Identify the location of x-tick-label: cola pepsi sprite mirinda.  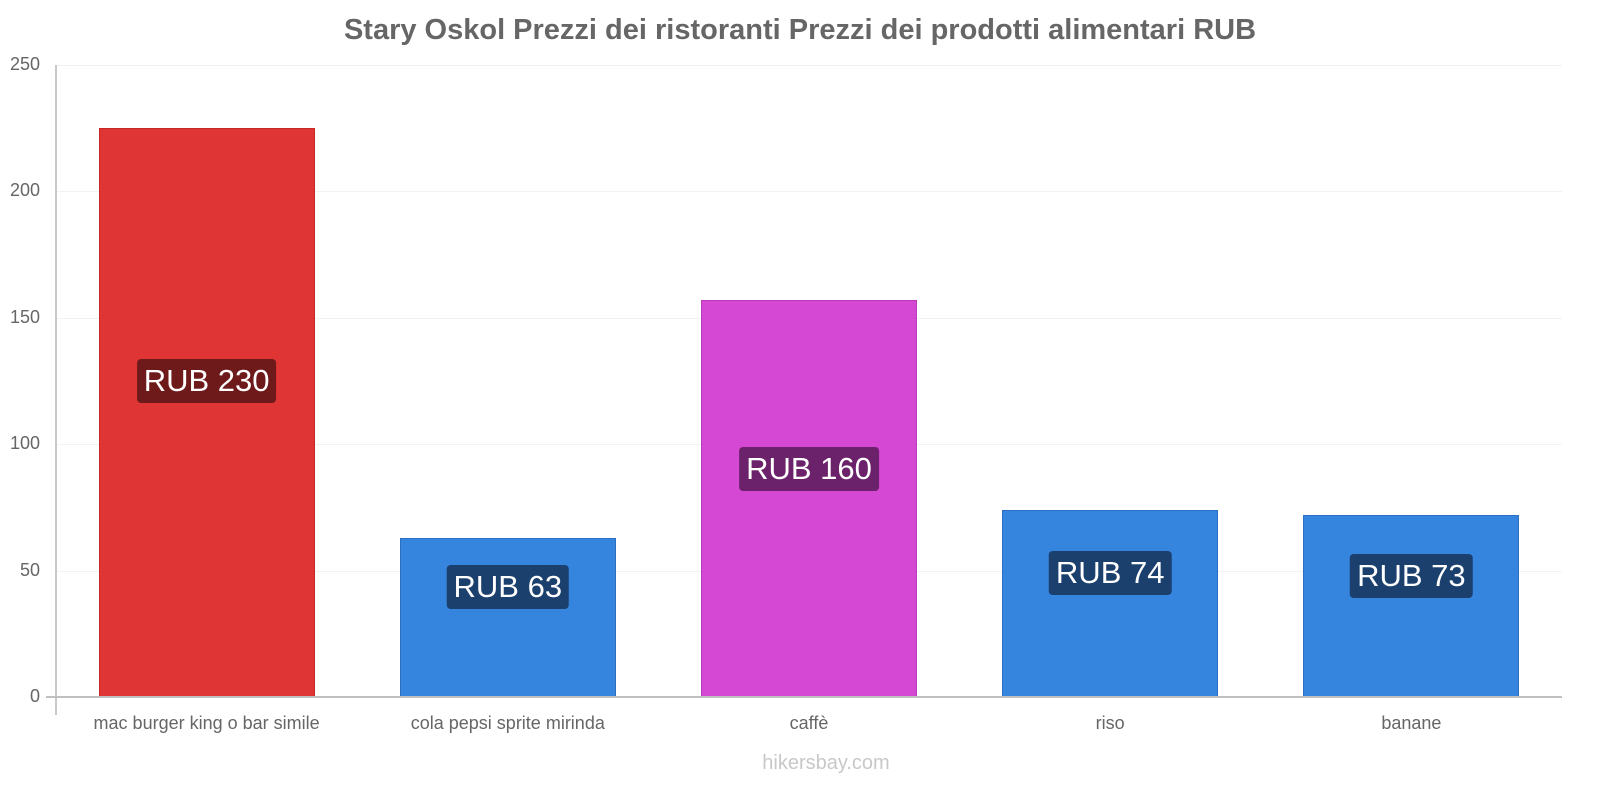
(507, 723).